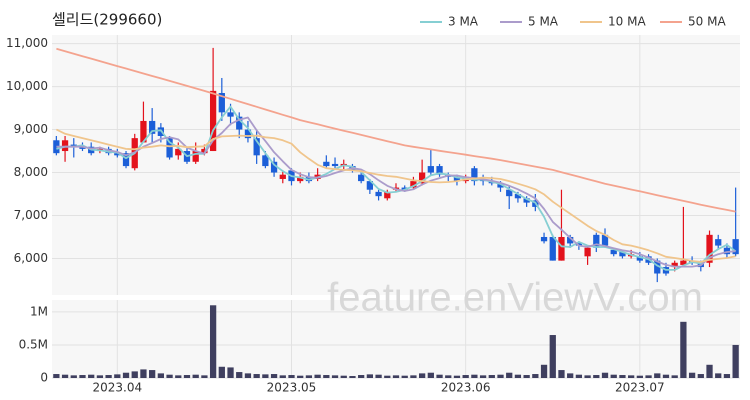 This screenshot has width=750, height=400. I want to click on y-tick-label: 7,000, so click(31, 215).